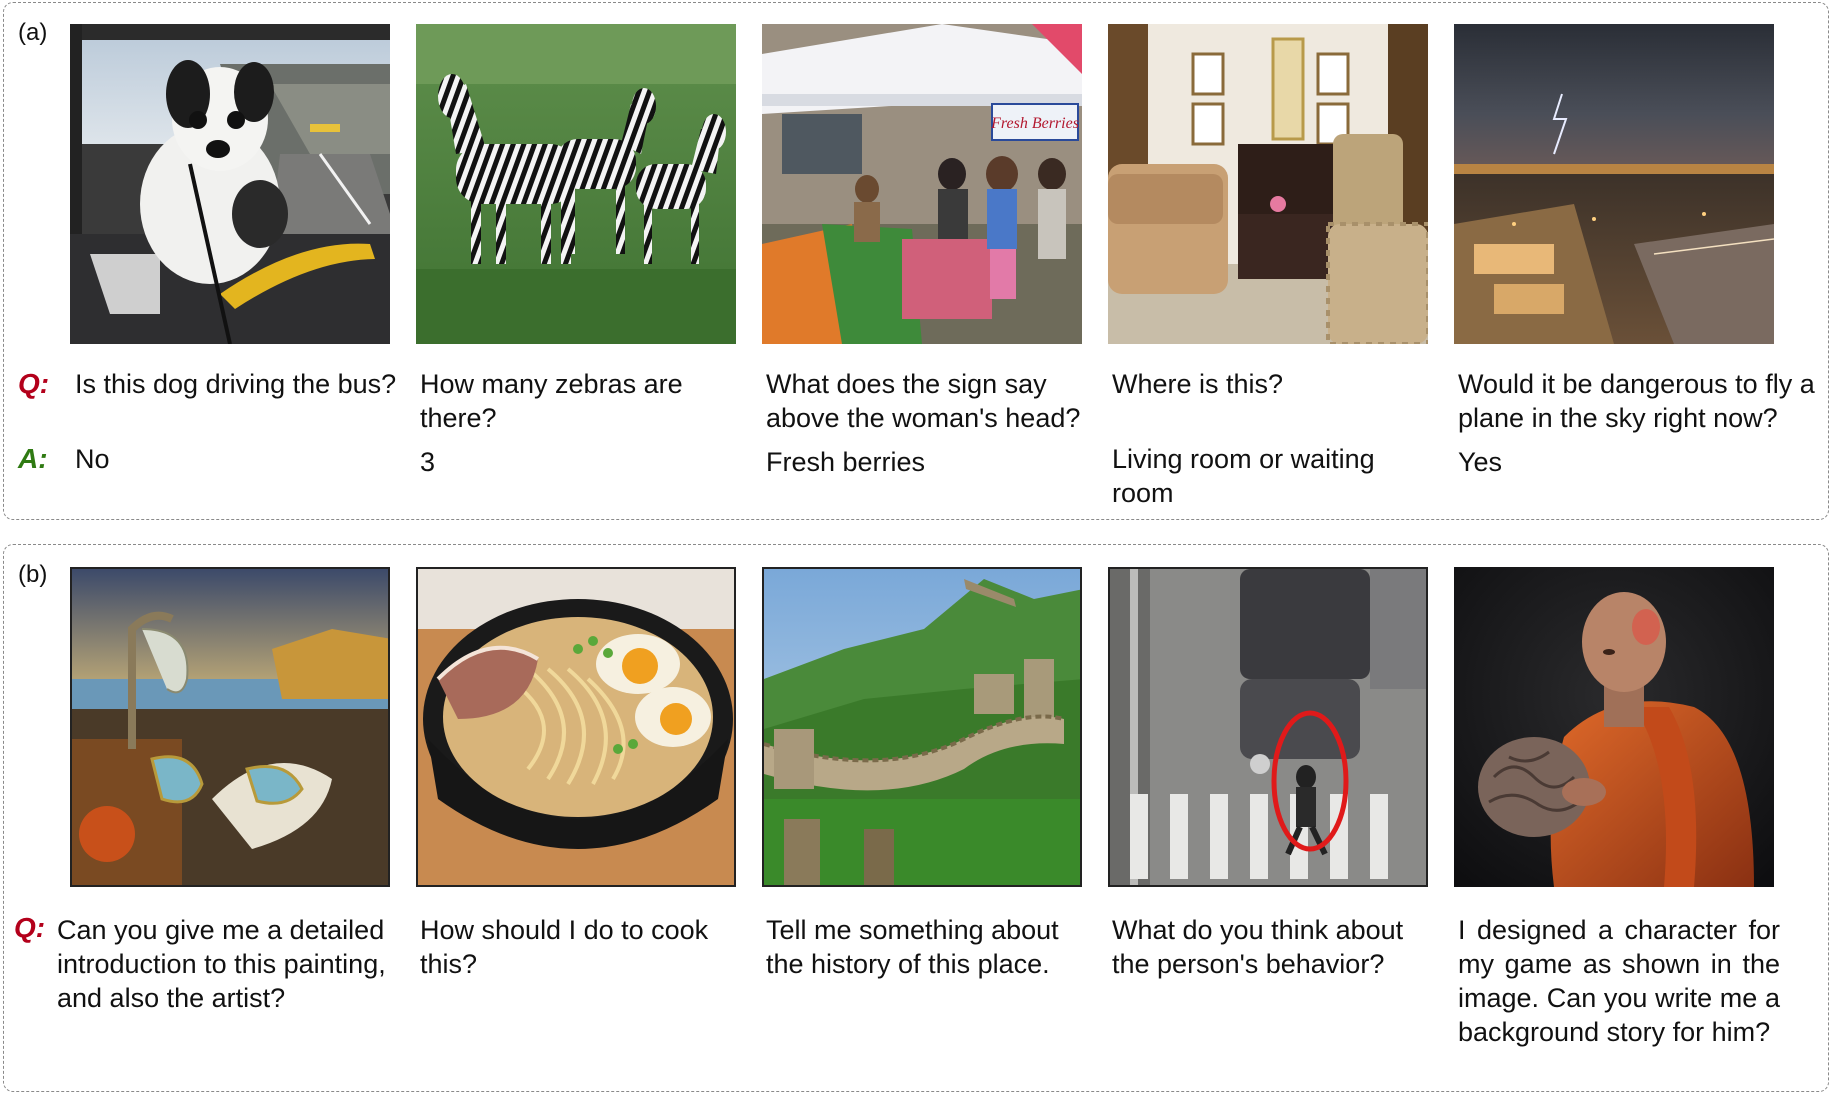 The height and width of the screenshot is (1094, 1833). Describe the element at coordinates (33, 458) in the screenshot. I see `a-prefix-a: A:` at that location.